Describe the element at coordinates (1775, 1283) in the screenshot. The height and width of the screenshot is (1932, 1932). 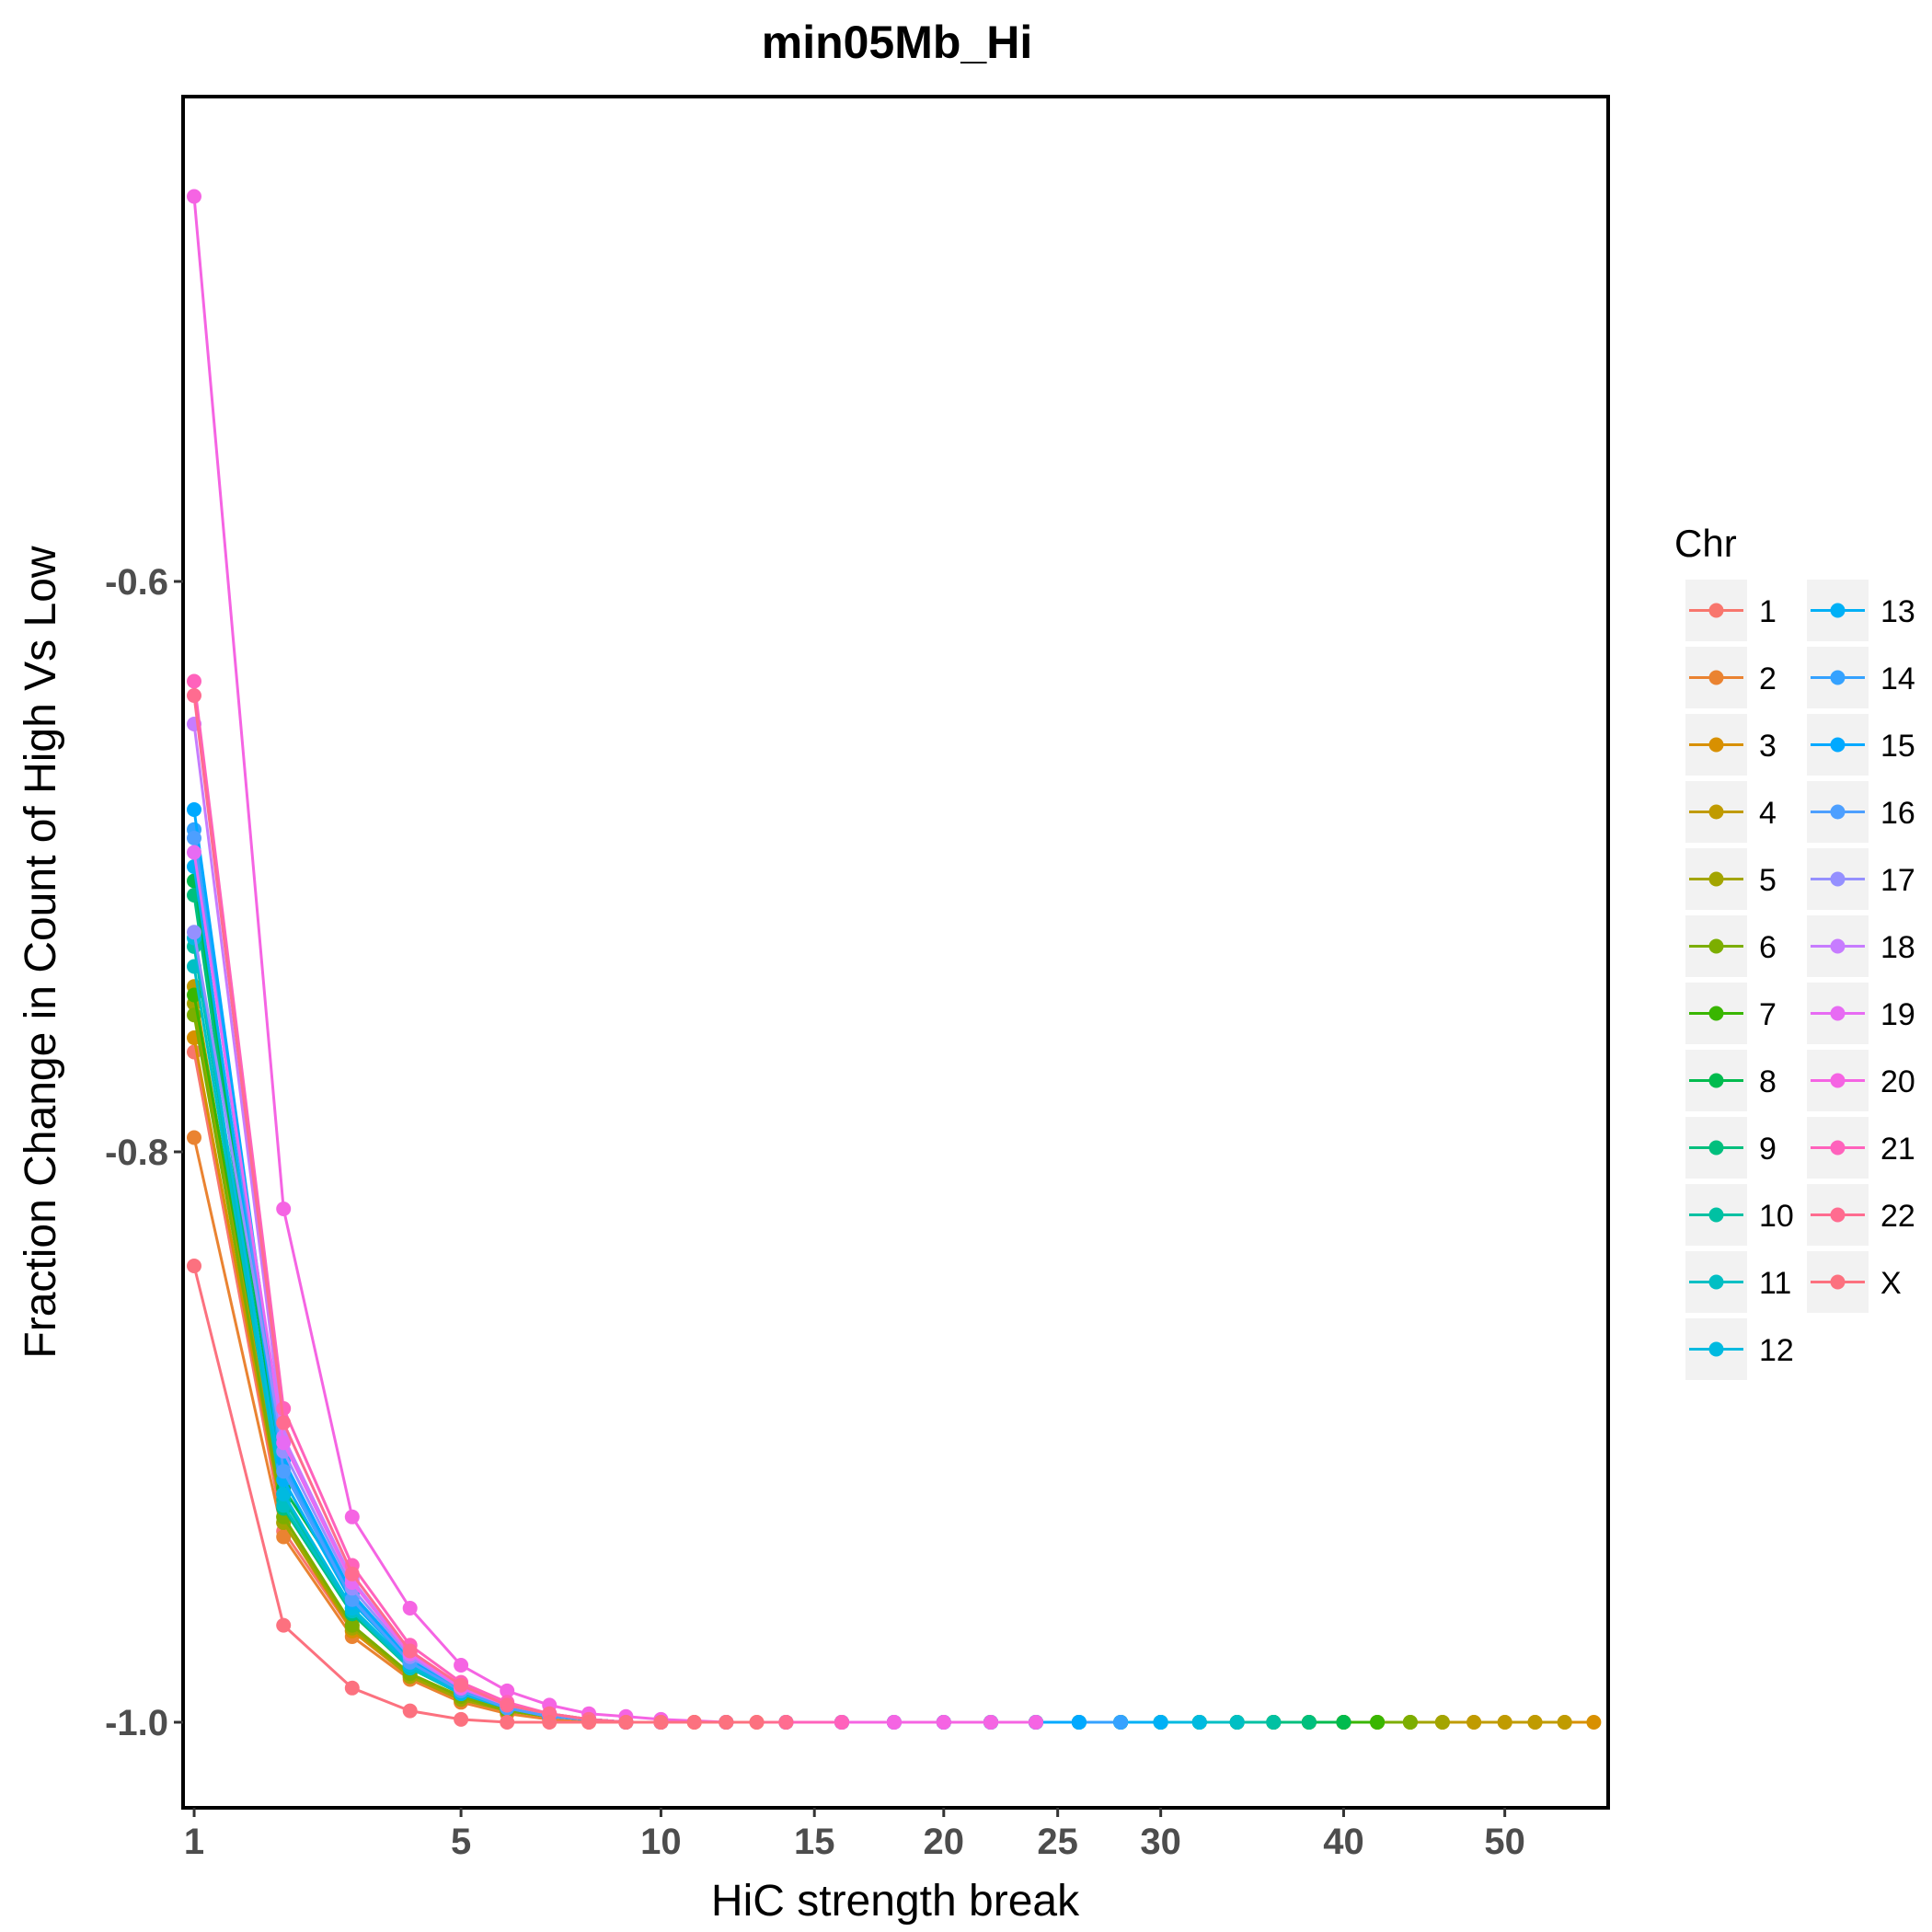
I see `legend-label: 11` at that location.